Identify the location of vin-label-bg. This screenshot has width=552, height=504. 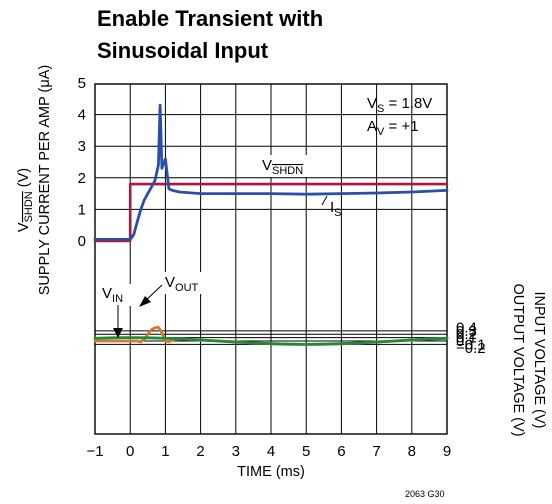
(117, 295).